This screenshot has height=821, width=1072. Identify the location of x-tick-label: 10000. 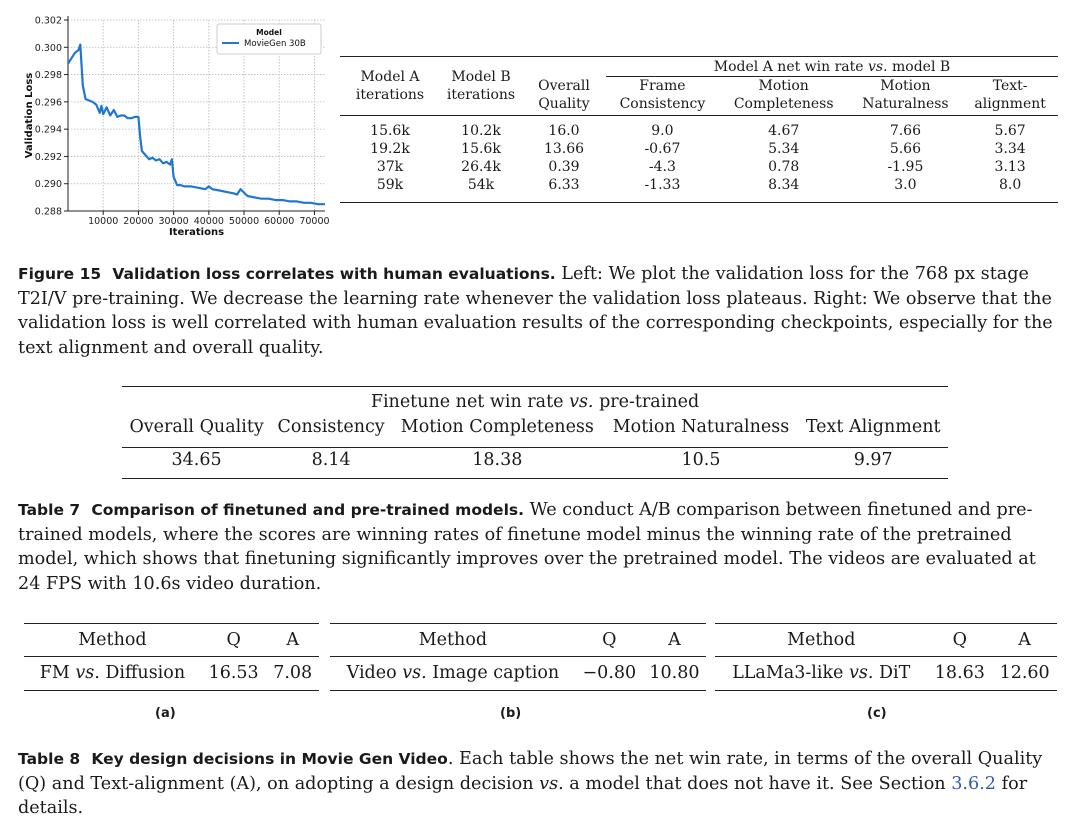
(103, 221).